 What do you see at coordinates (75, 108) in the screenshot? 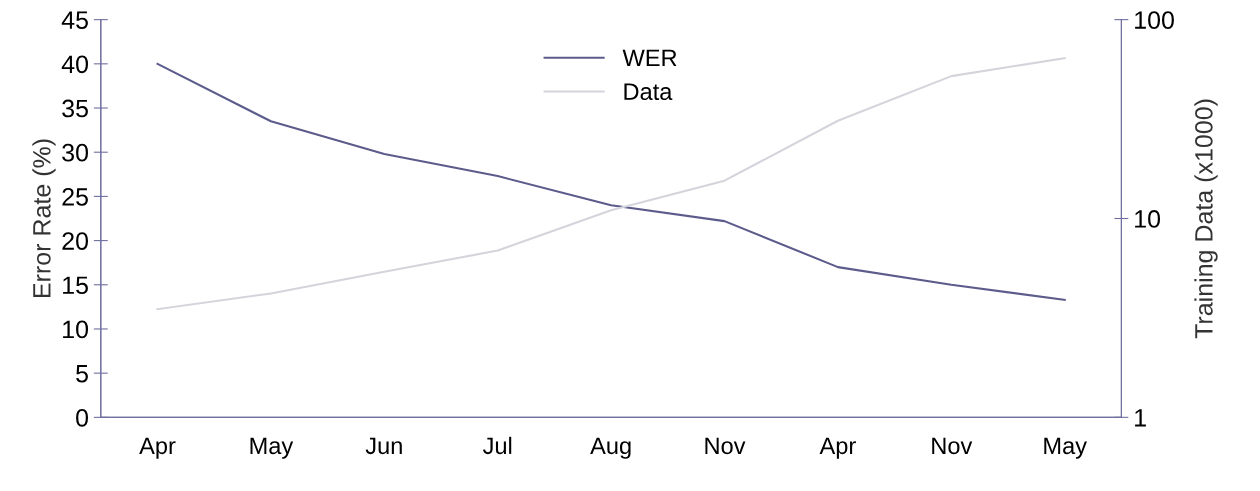
I see `y-tick-label: 35` at bounding box center [75, 108].